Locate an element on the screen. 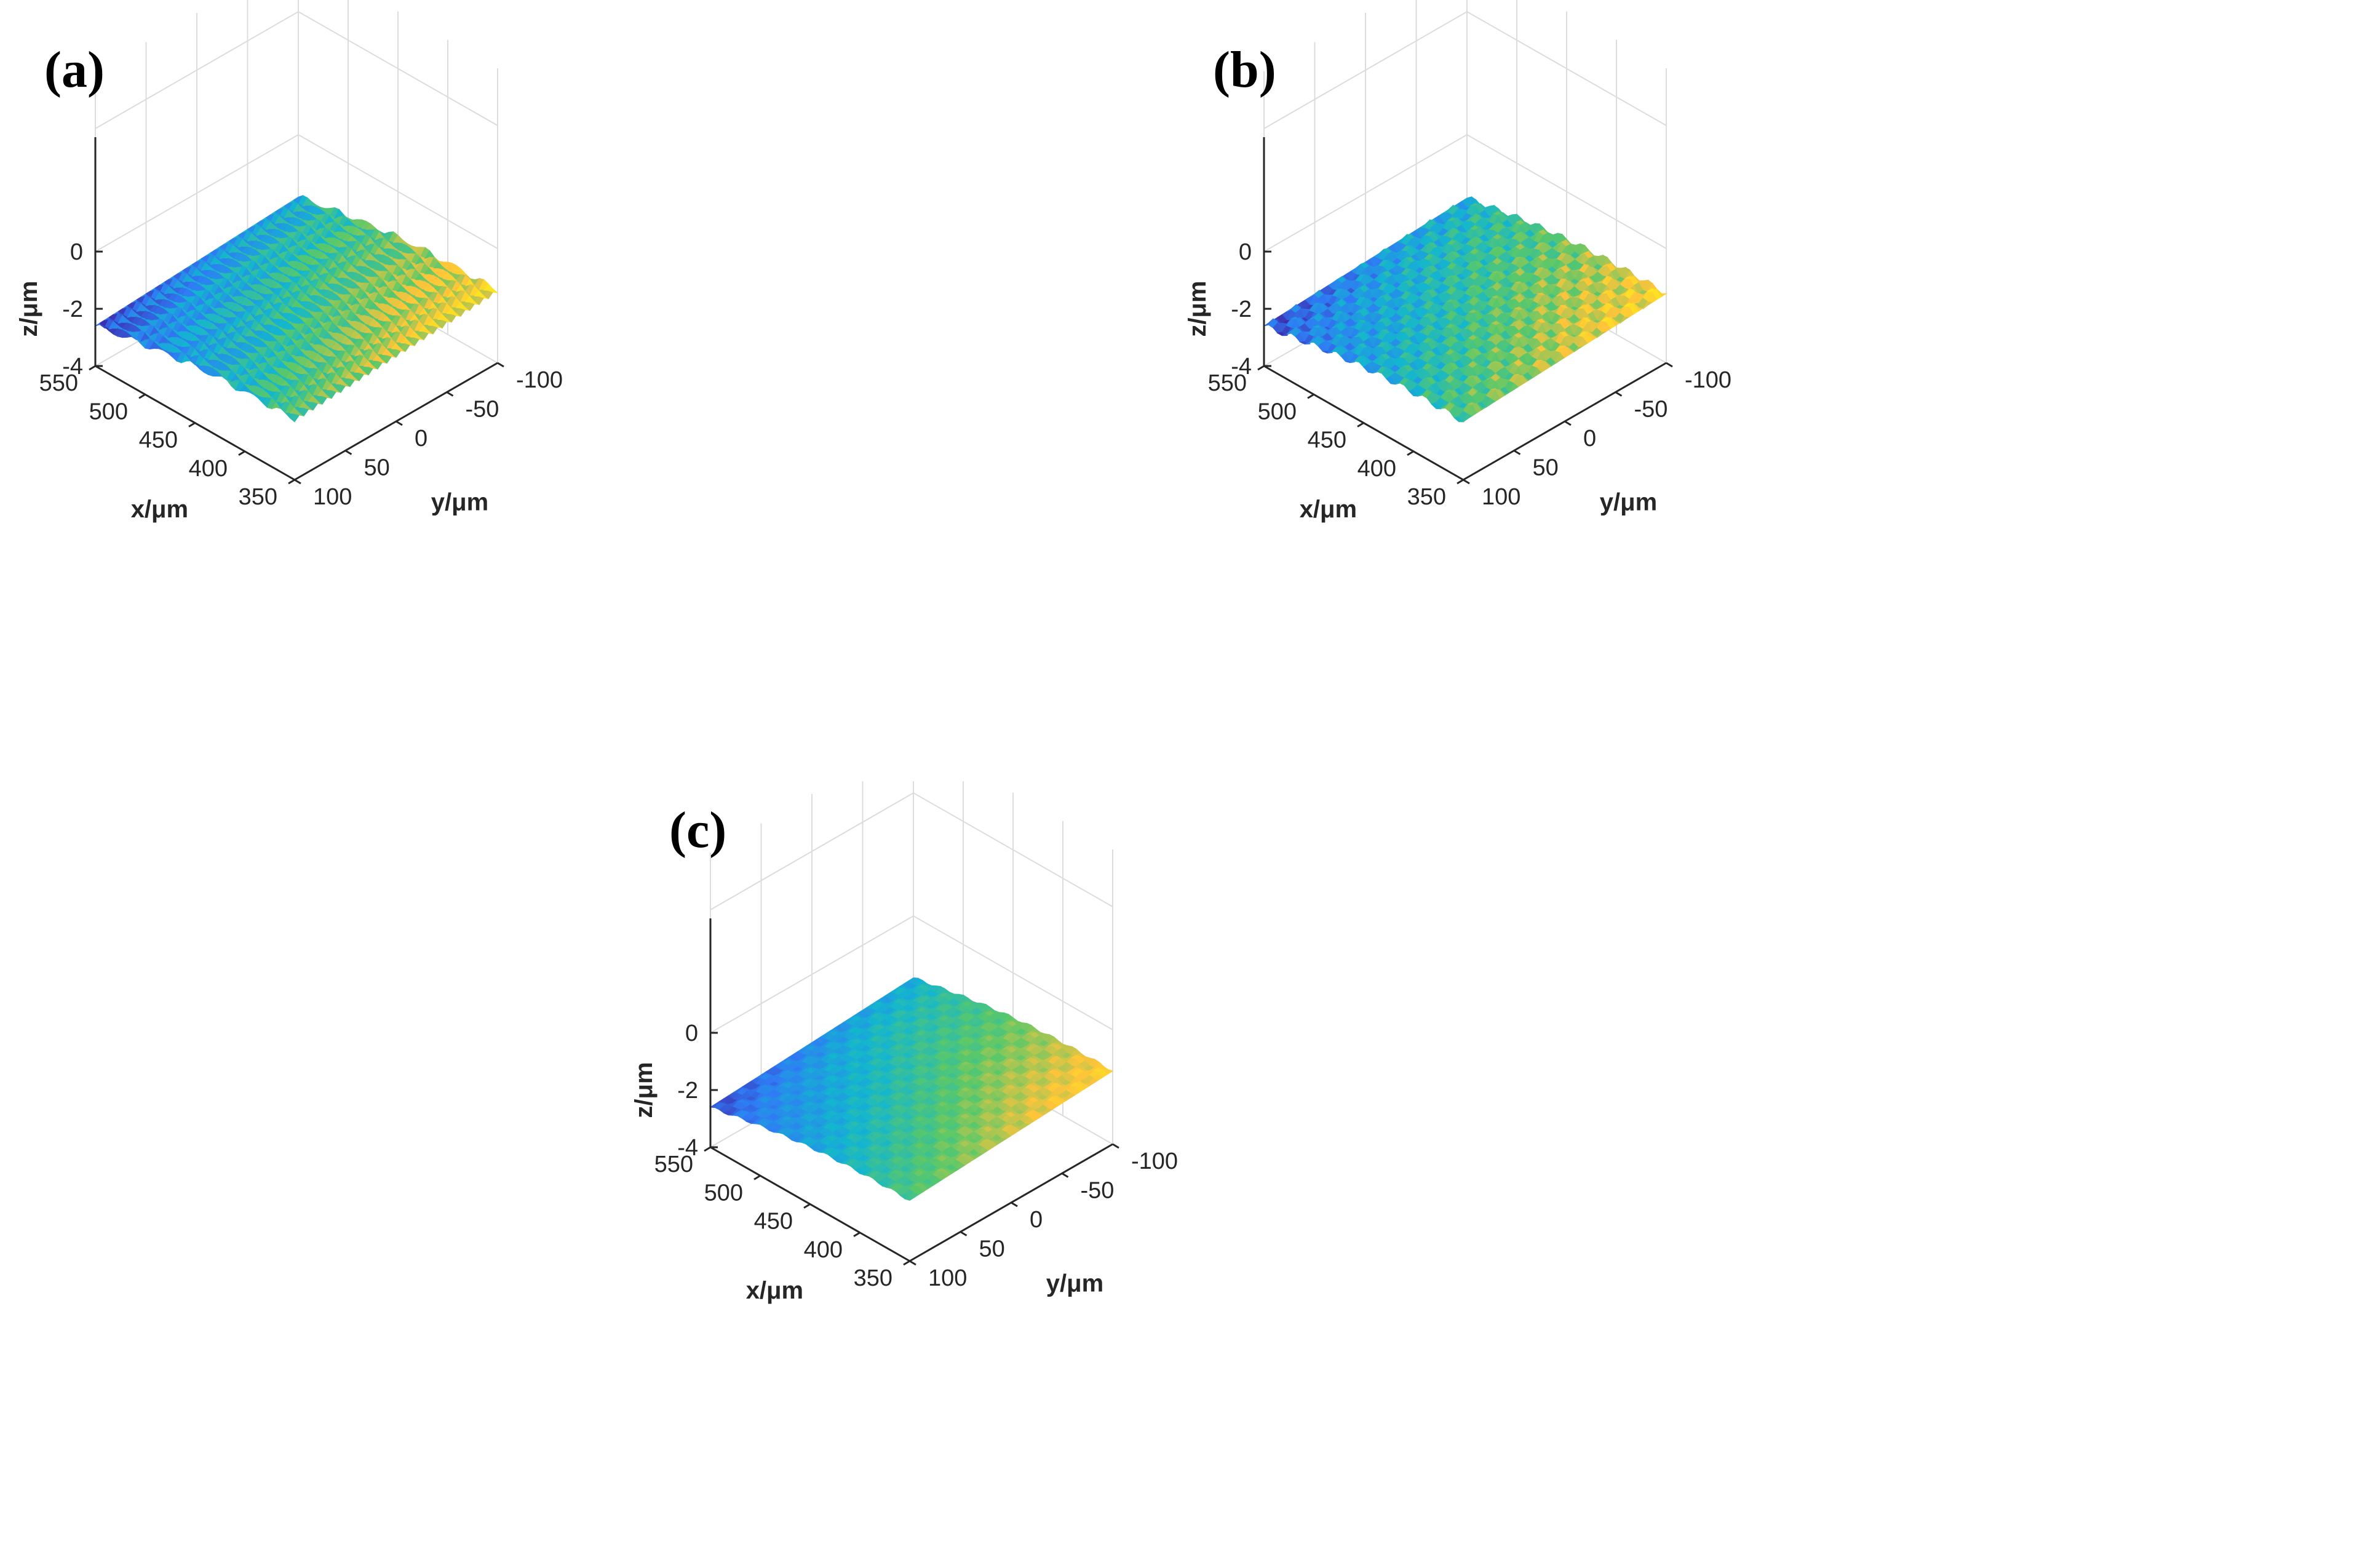  panel-label-b: (b) is located at coordinates (1244, 69).